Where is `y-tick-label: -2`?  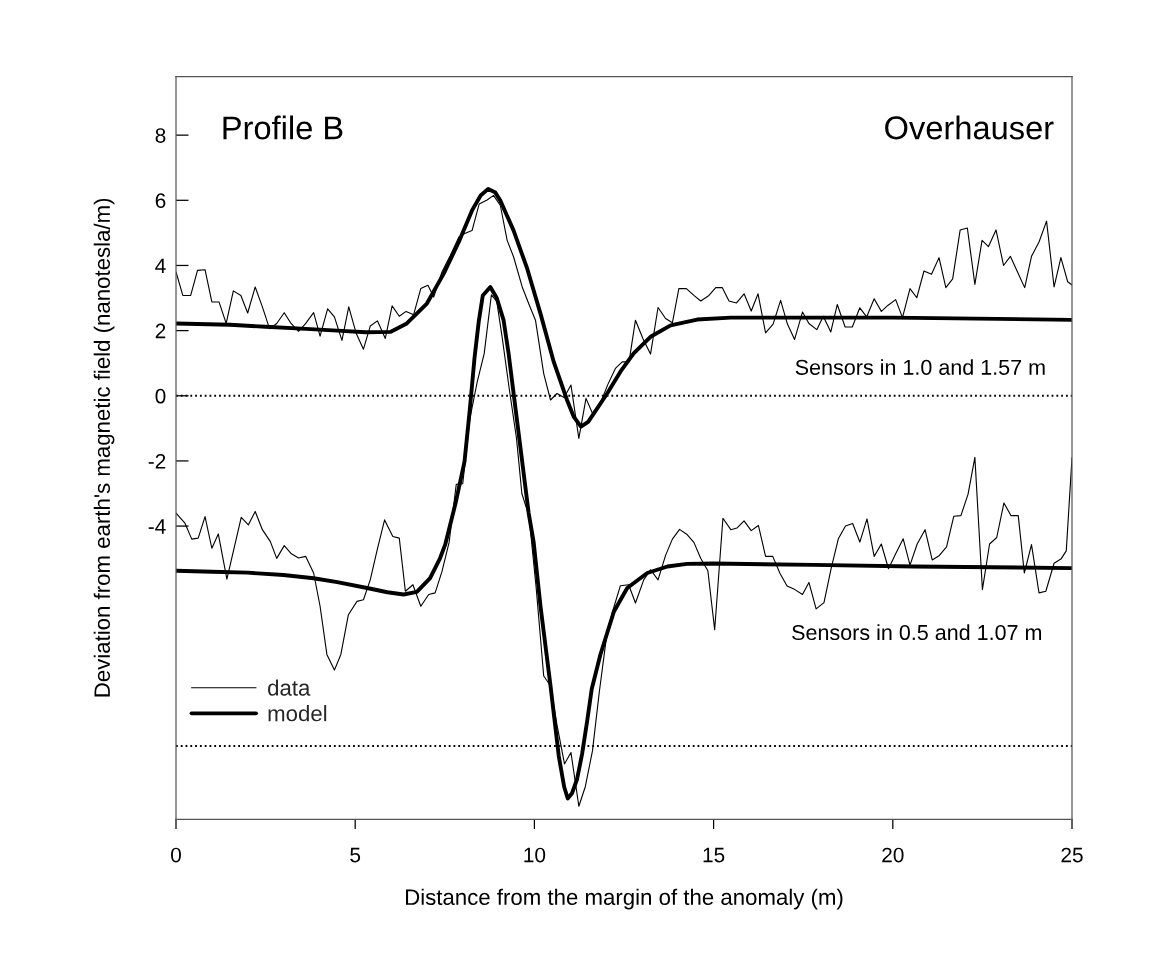
y-tick-label: -2 is located at coordinates (157, 461).